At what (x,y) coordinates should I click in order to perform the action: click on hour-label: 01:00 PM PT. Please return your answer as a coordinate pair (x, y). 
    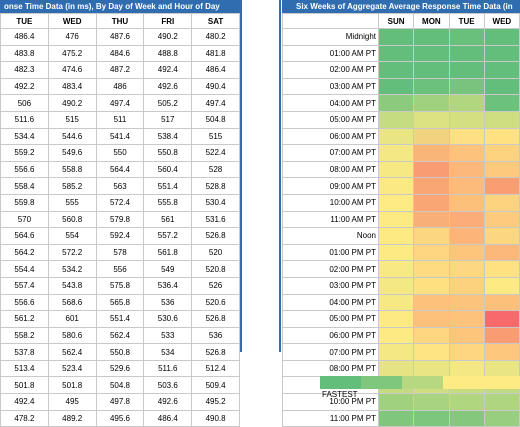
    Looking at the image, I should click on (330, 252).